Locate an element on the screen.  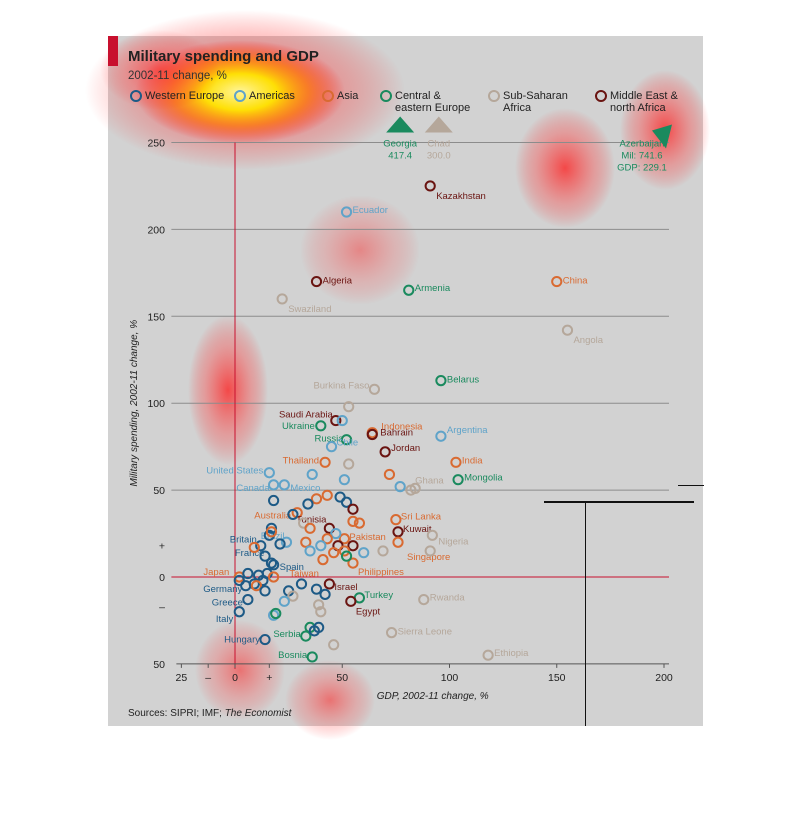
point-label: China is located at coordinates (576, 281).